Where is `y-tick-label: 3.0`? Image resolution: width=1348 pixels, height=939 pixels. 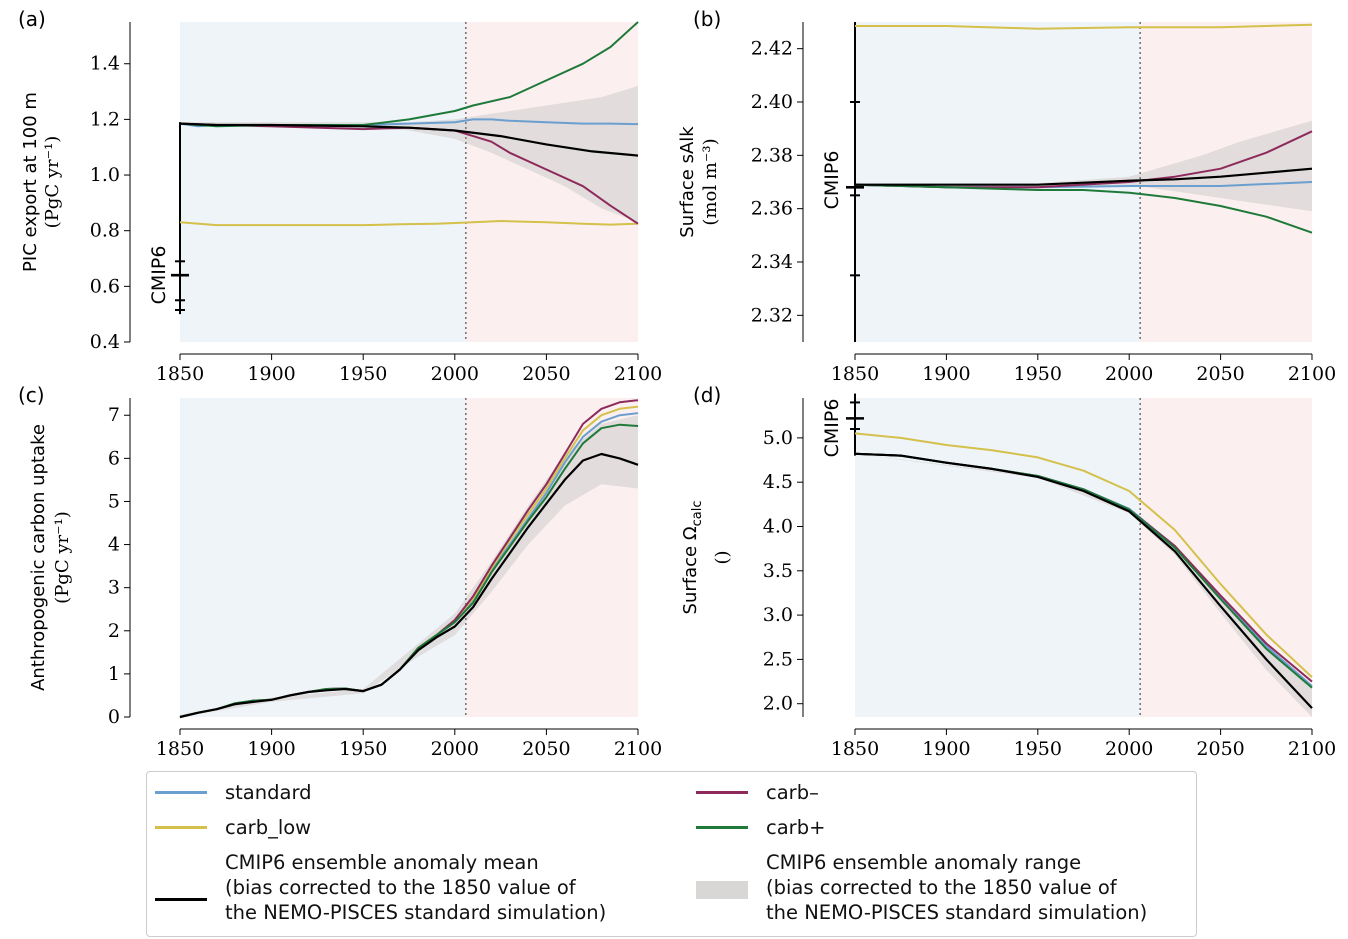 y-tick-label: 3.0 is located at coordinates (778, 615).